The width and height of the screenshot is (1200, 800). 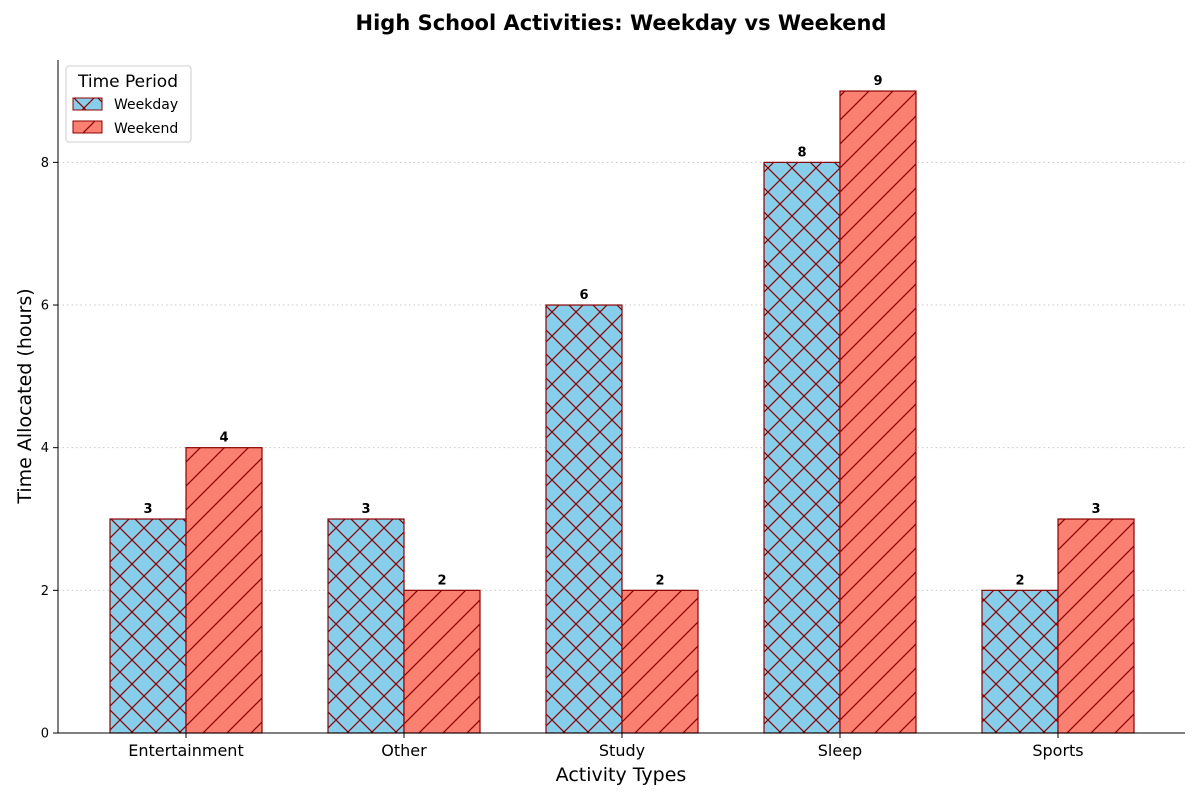 What do you see at coordinates (1020, 661) in the screenshot?
I see `bar-weekday-sports` at bounding box center [1020, 661].